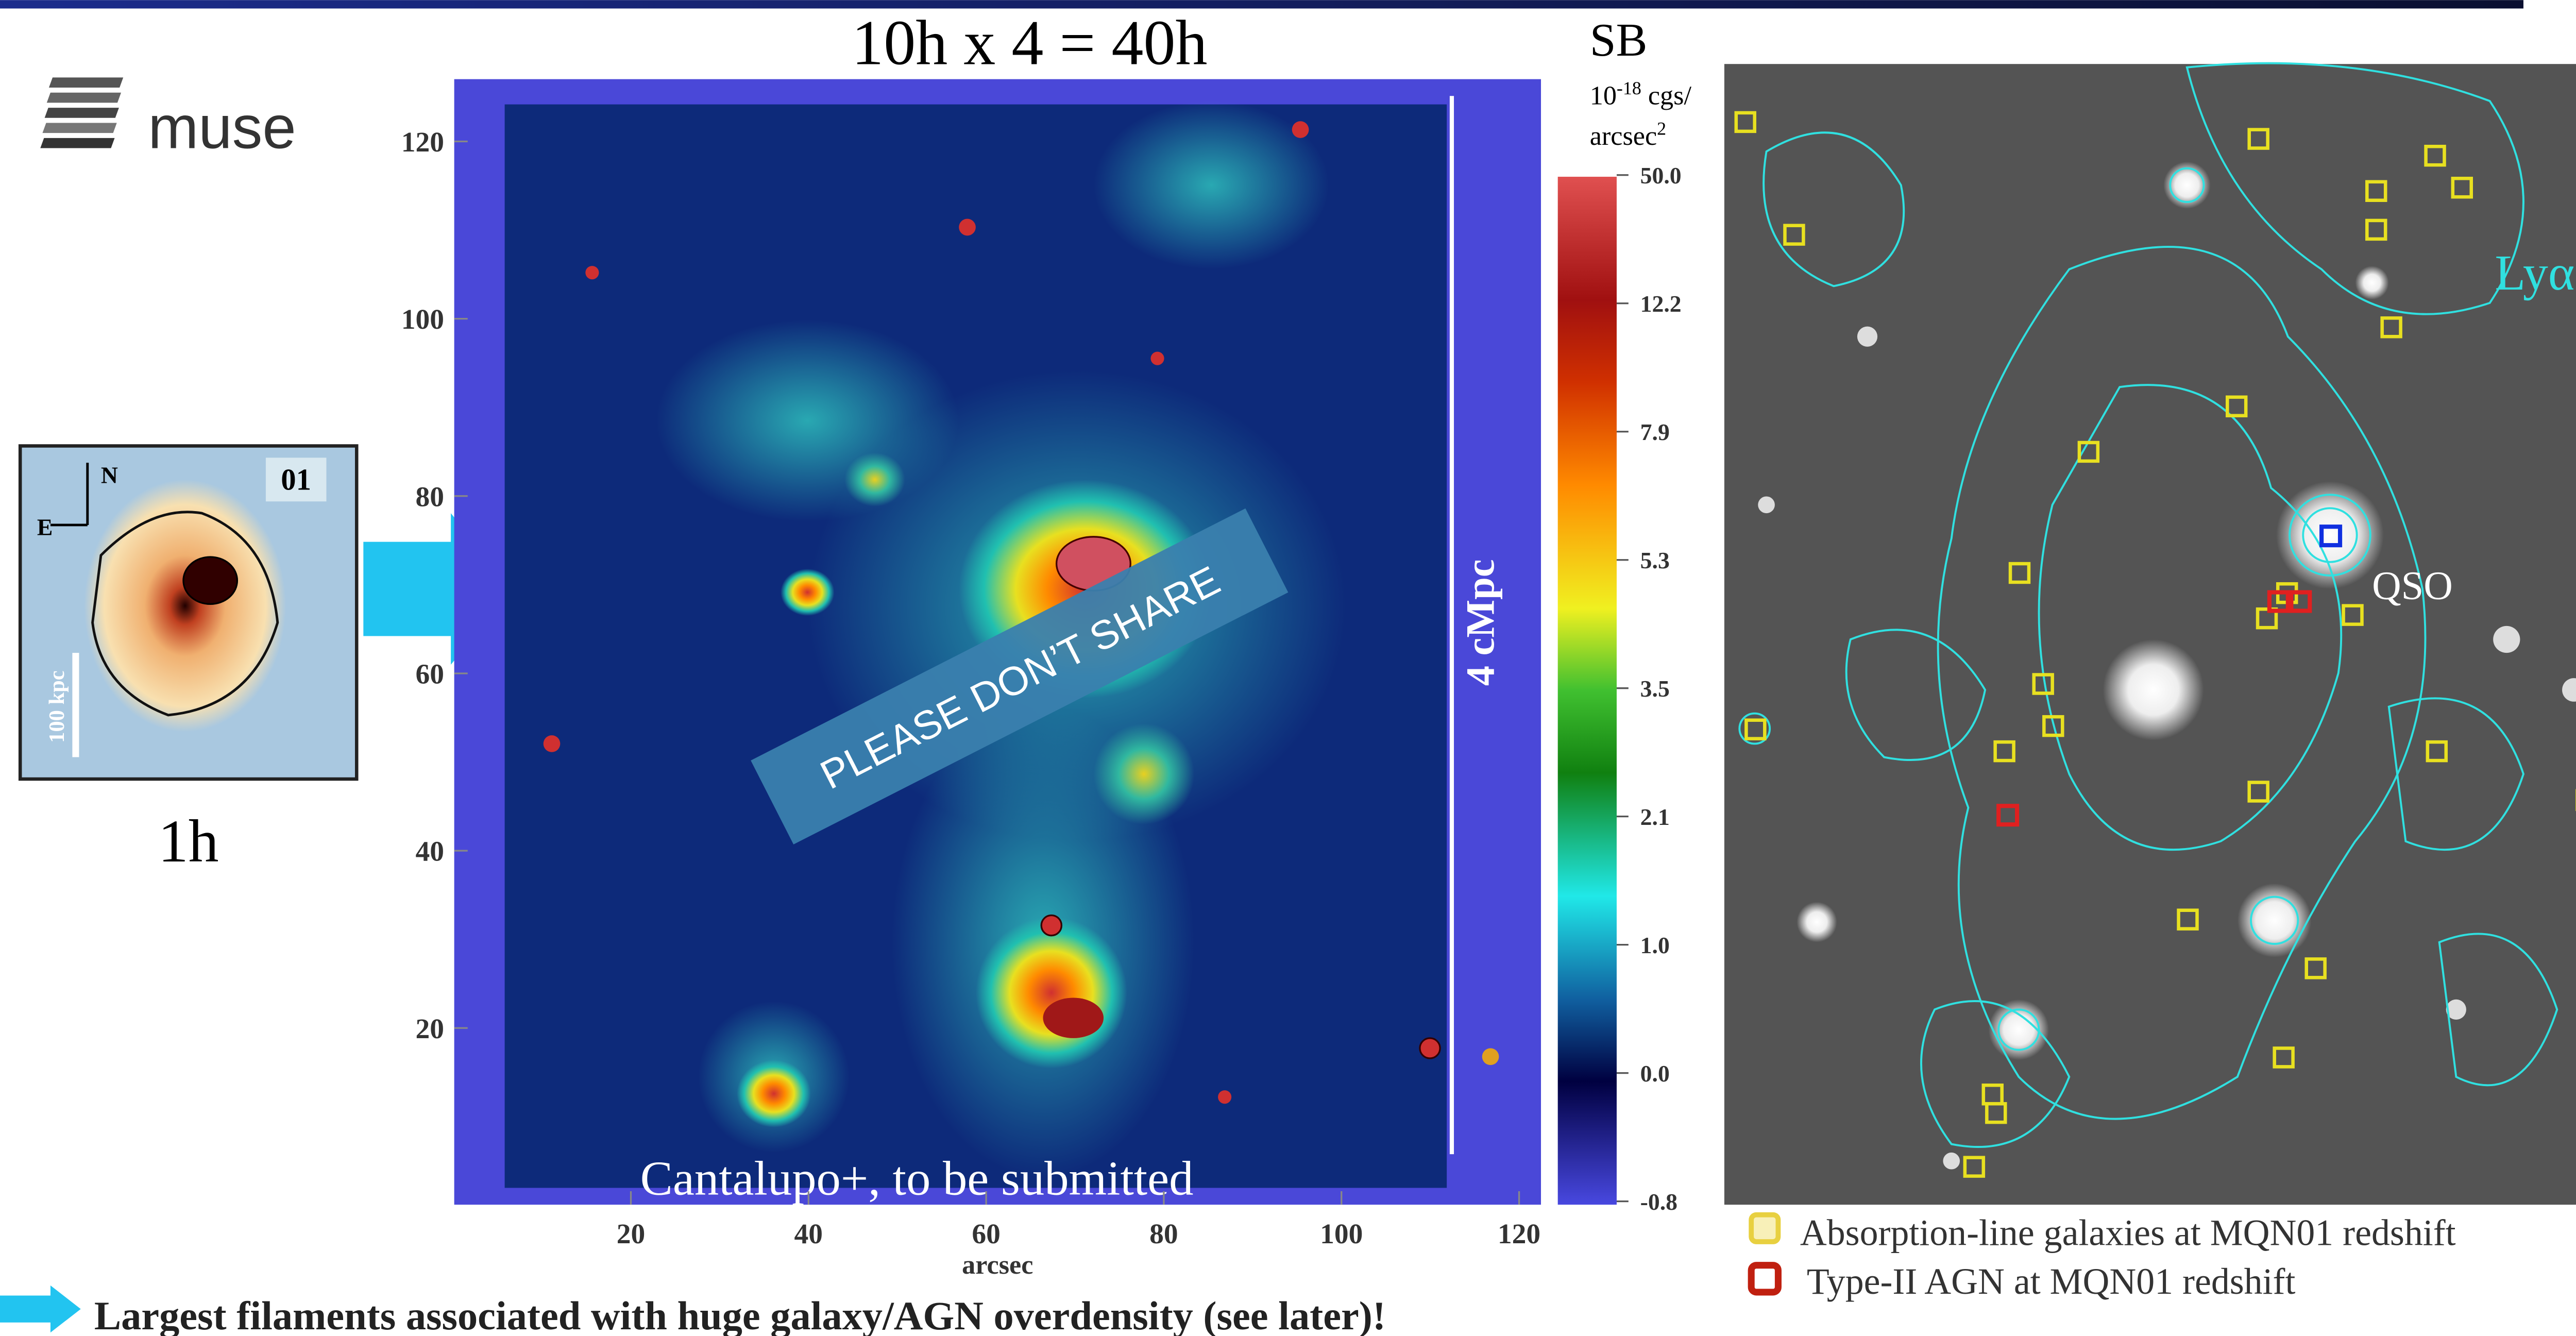 This screenshot has width=2576, height=1336. Describe the element at coordinates (1655, 945) in the screenshot. I see `colorbar-tick-label: 1.0` at that location.